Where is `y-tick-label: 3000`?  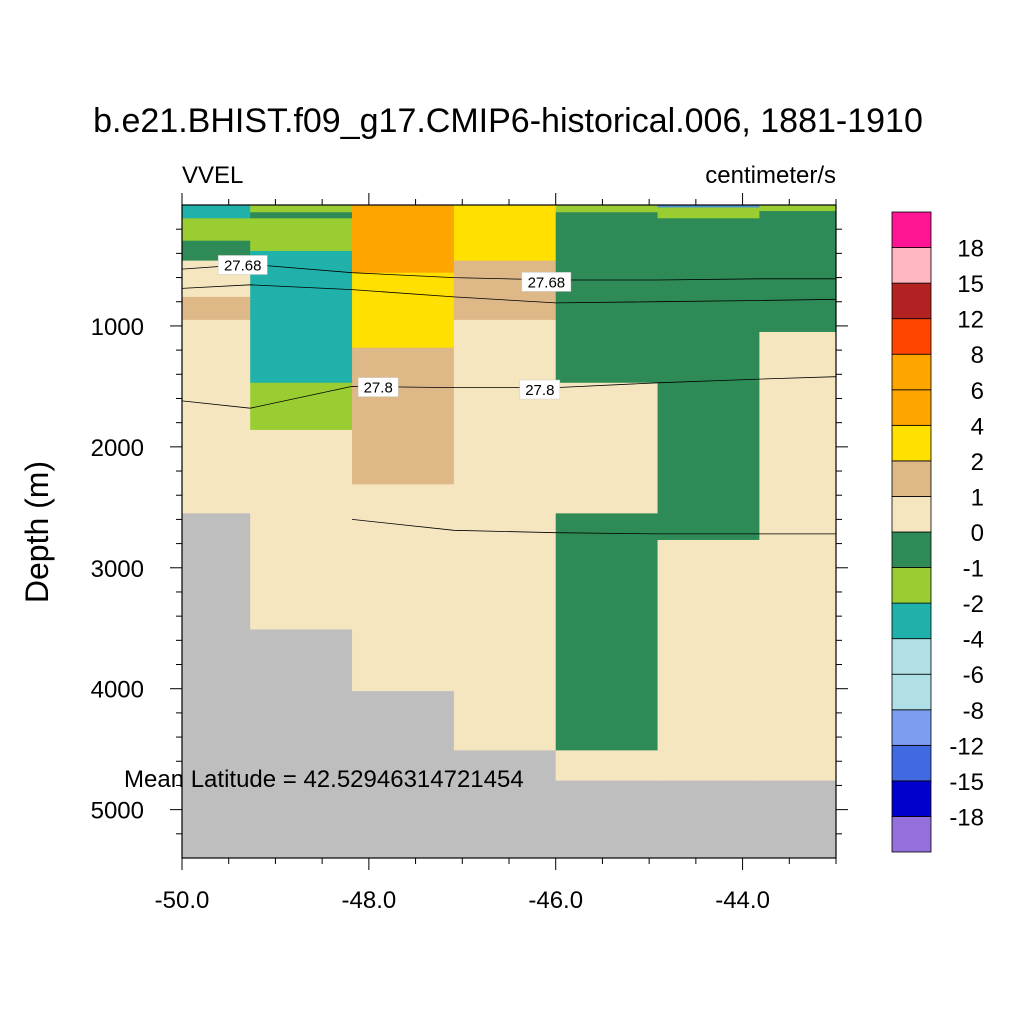
y-tick-label: 3000 is located at coordinates (117, 569).